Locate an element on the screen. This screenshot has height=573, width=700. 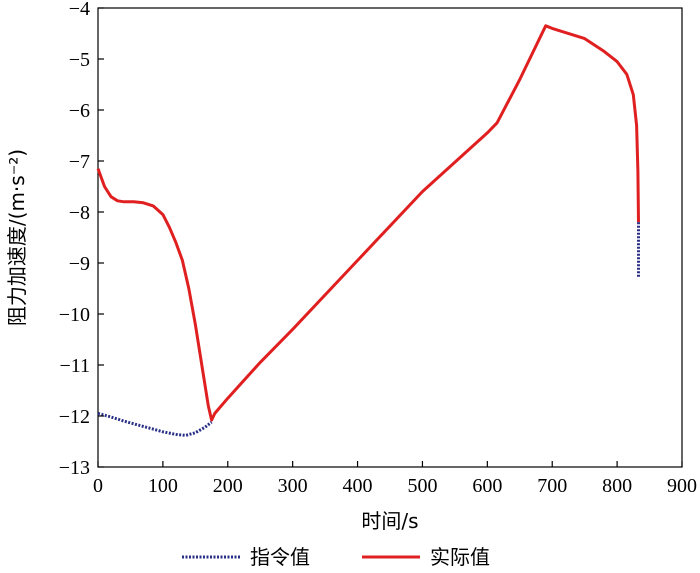
x-tick-label: 700 is located at coordinates (552, 486).